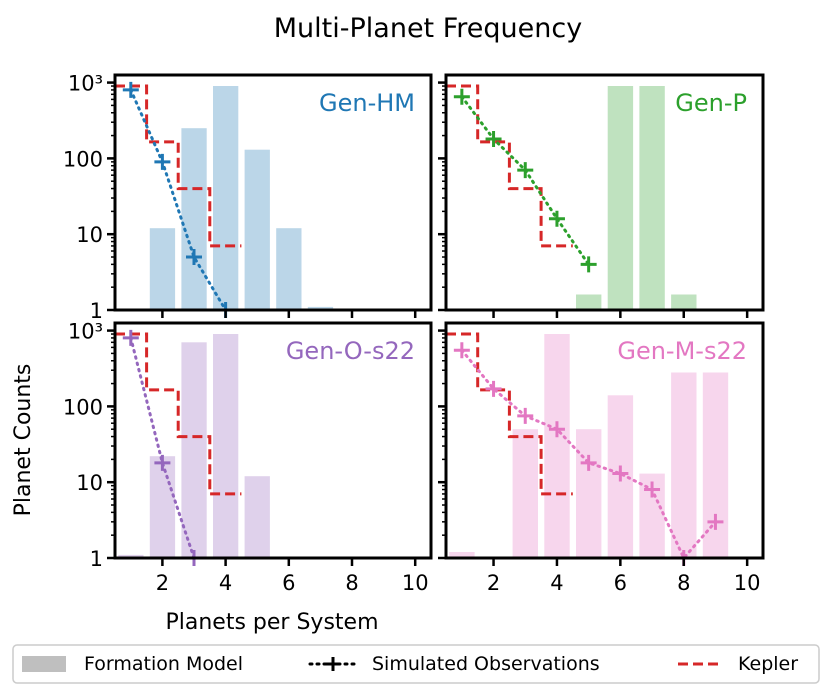 The height and width of the screenshot is (697, 830). What do you see at coordinates (85, 332) in the screenshot?
I see `y-tick-label-gen-o-s22-3: 10³` at bounding box center [85, 332].